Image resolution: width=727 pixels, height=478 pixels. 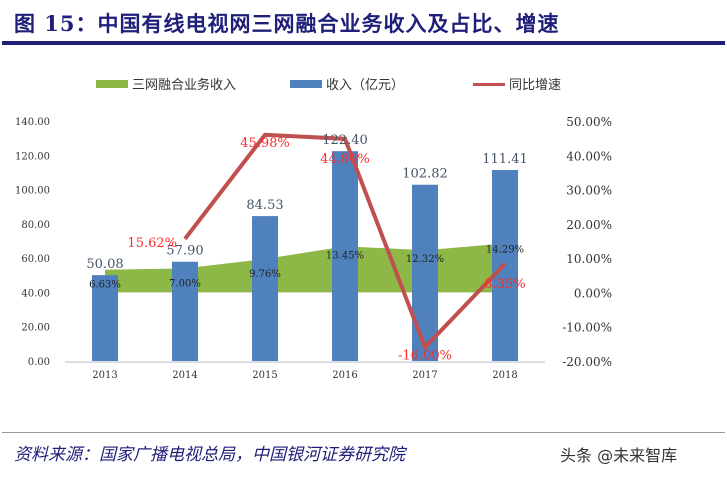 What do you see at coordinates (32, 122) in the screenshot?
I see `y-left-tick-label: 140.00` at bounding box center [32, 122].